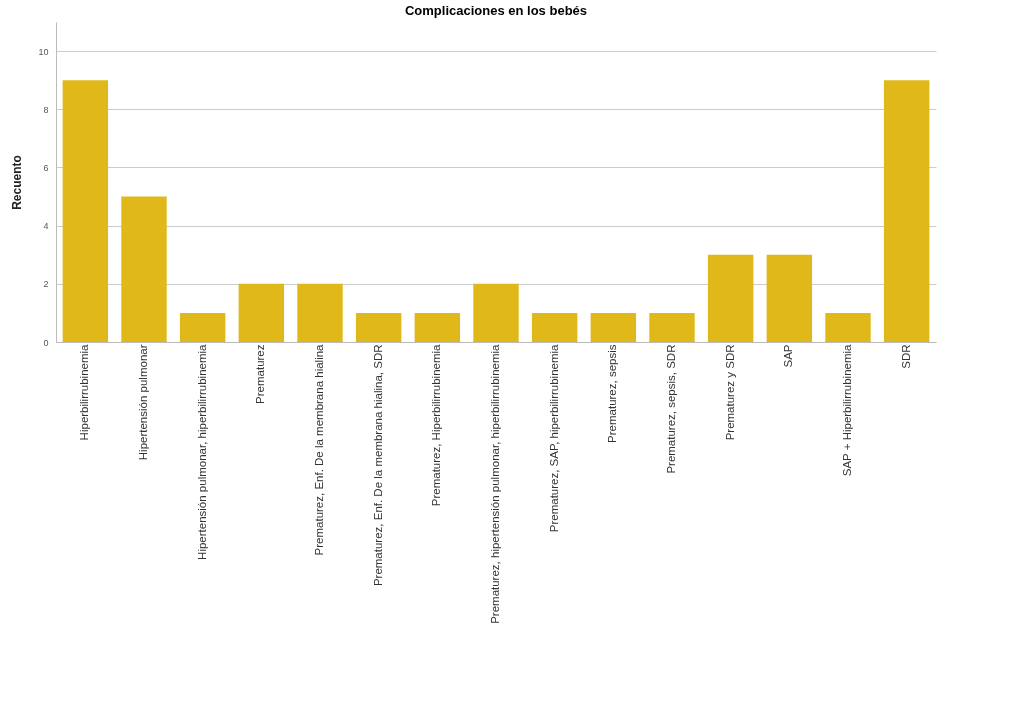 This screenshot has width=1018, height=713. Describe the element at coordinates (905, 356) in the screenshot. I see `x-tick-label: SDR` at that location.